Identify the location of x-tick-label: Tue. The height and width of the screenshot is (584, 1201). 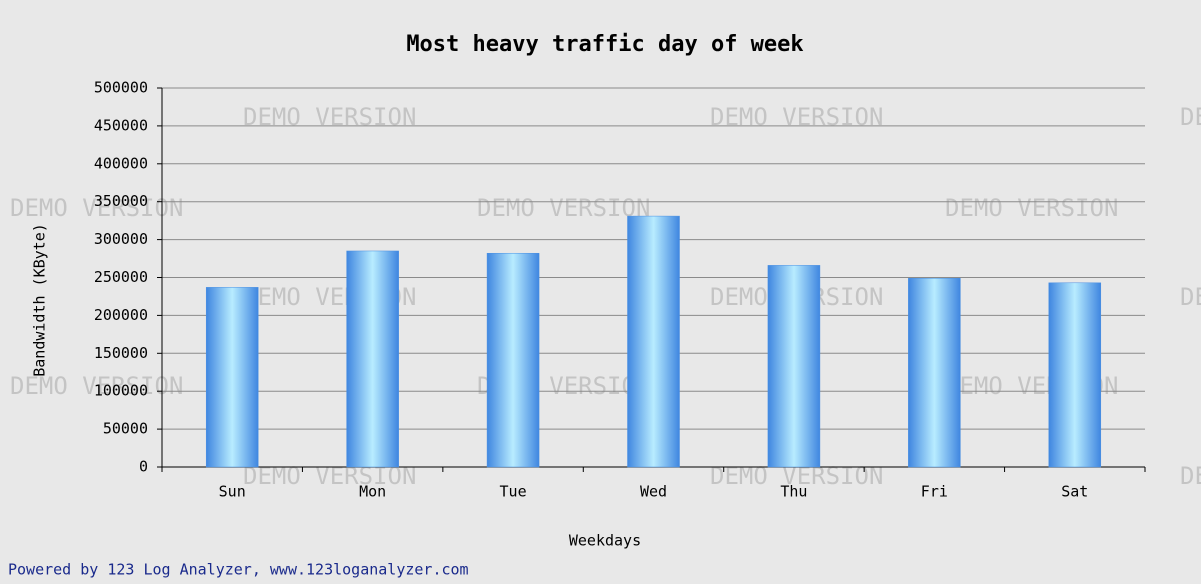
(513, 492).